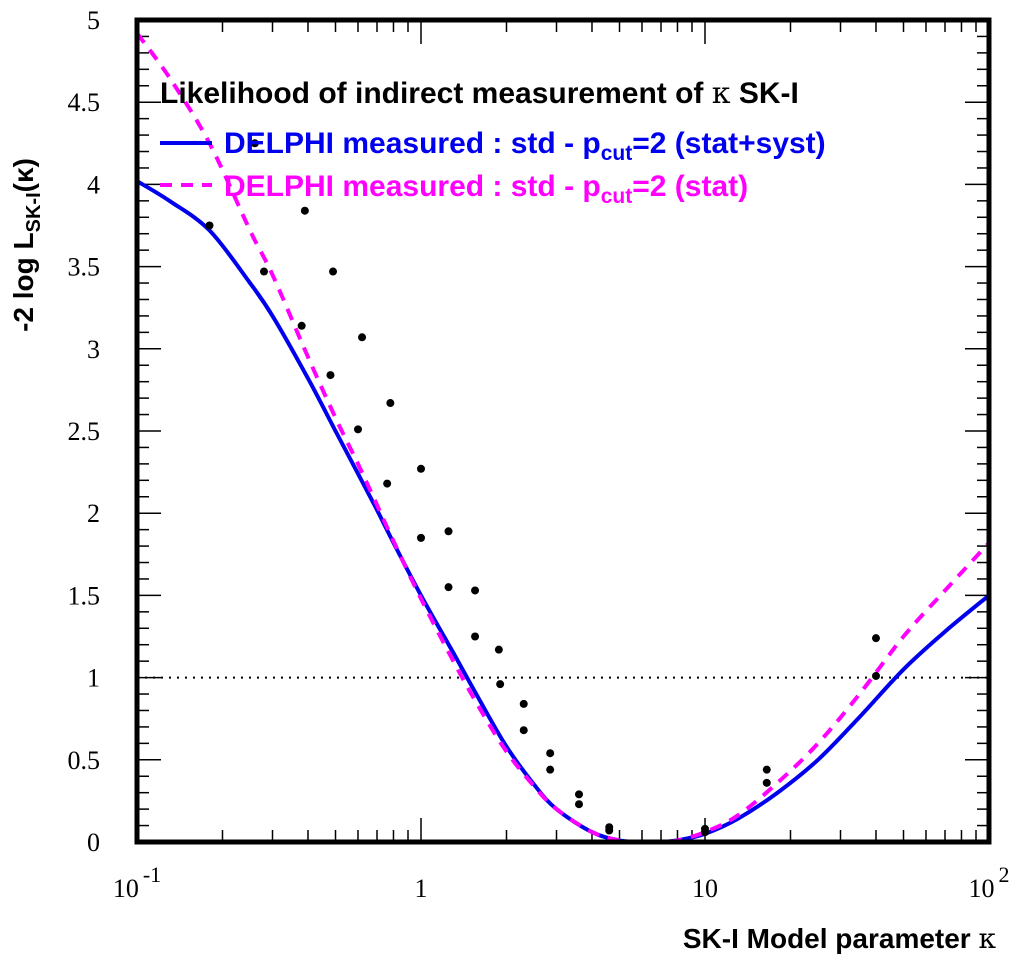 This screenshot has width=1028, height=972. I want to click on x-tick-label: 10 -1, so click(137, 882).